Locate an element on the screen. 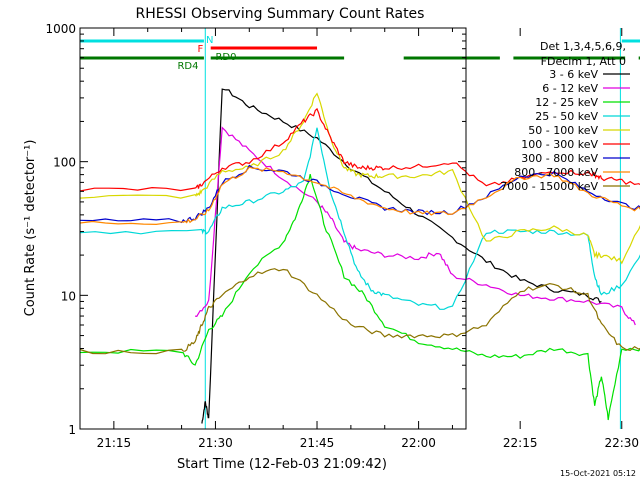  y-tick-label: 1 is located at coordinates (72, 430).